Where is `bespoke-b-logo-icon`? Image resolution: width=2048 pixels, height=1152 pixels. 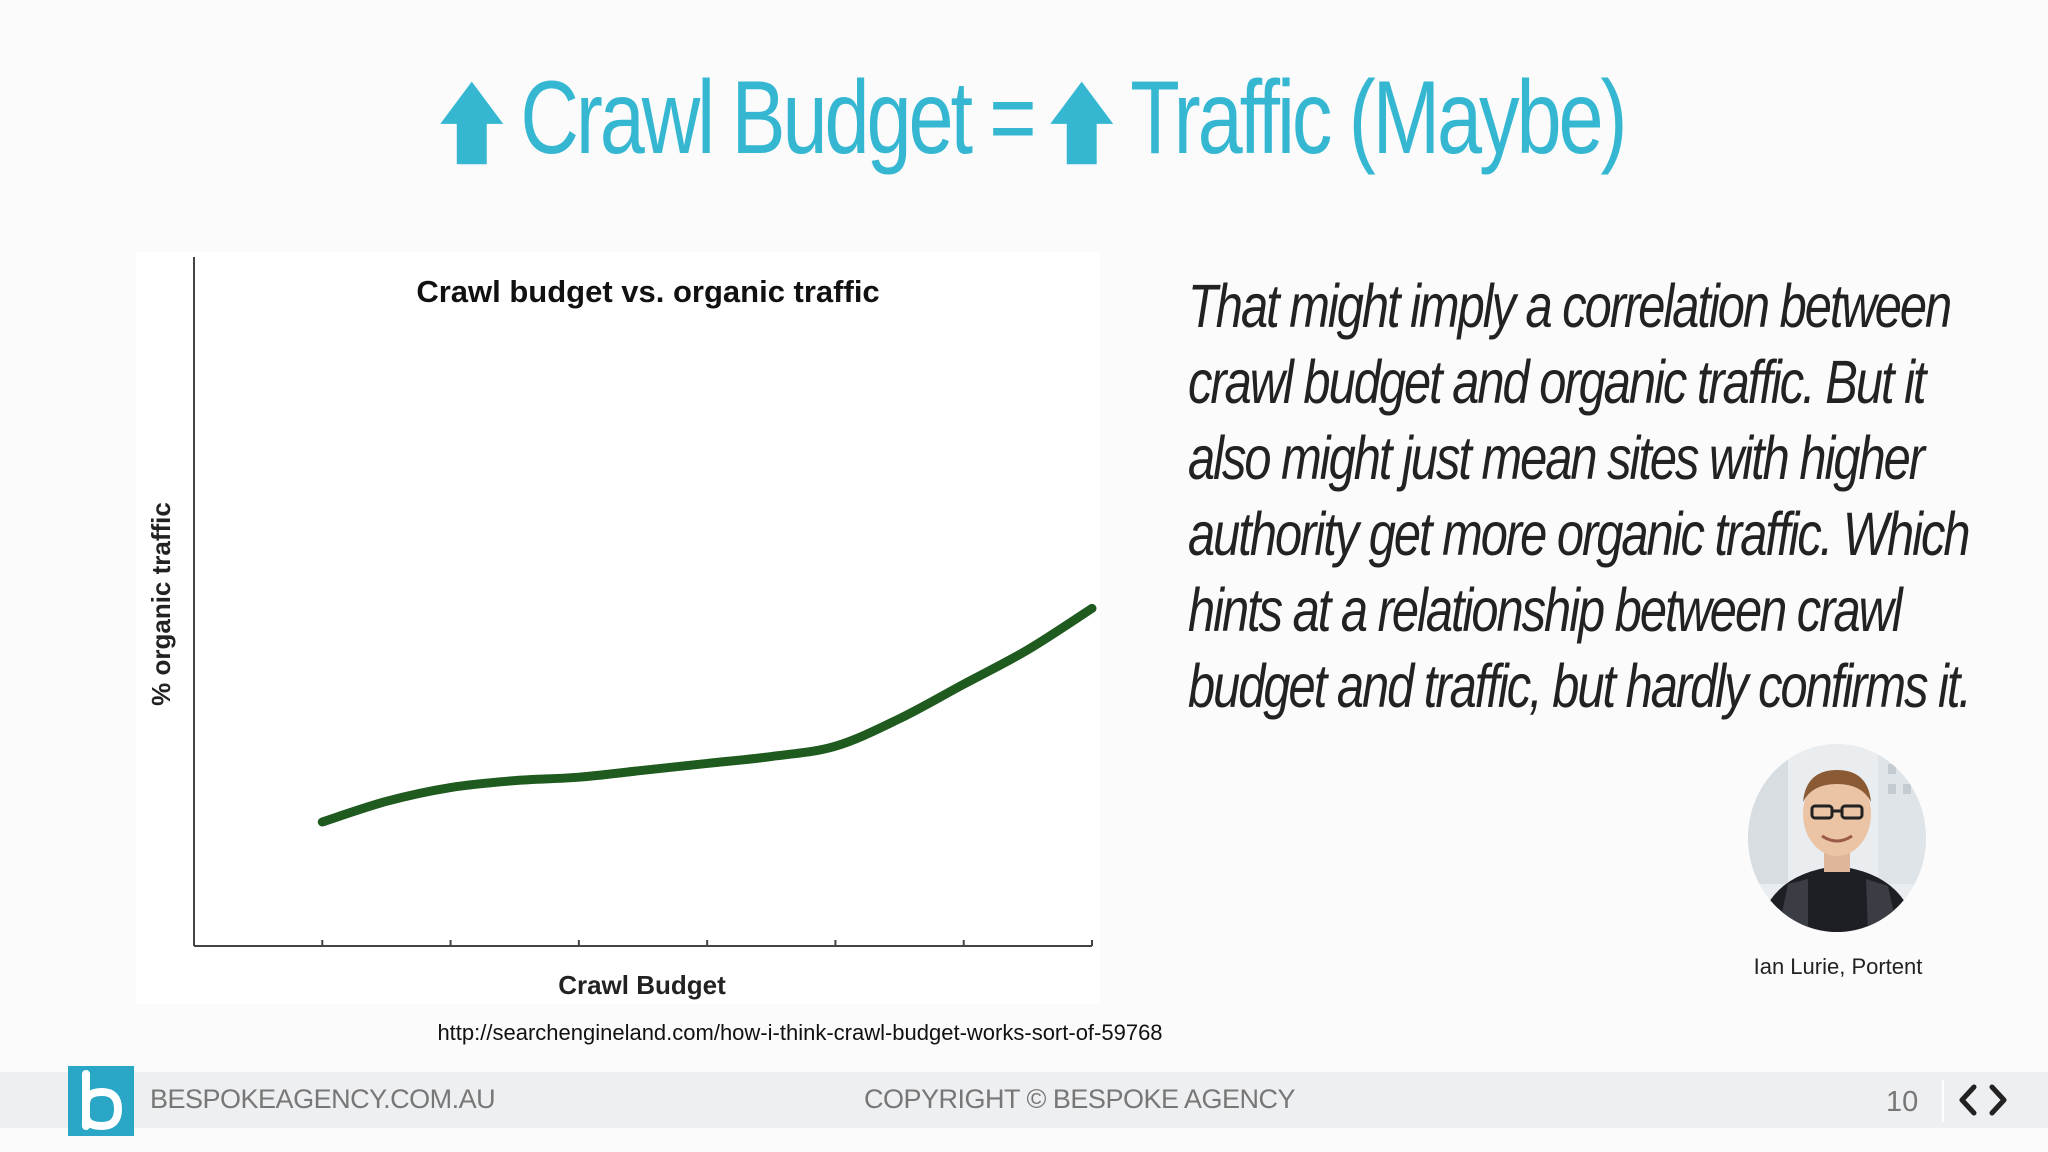 bespoke-b-logo-icon is located at coordinates (101, 1101).